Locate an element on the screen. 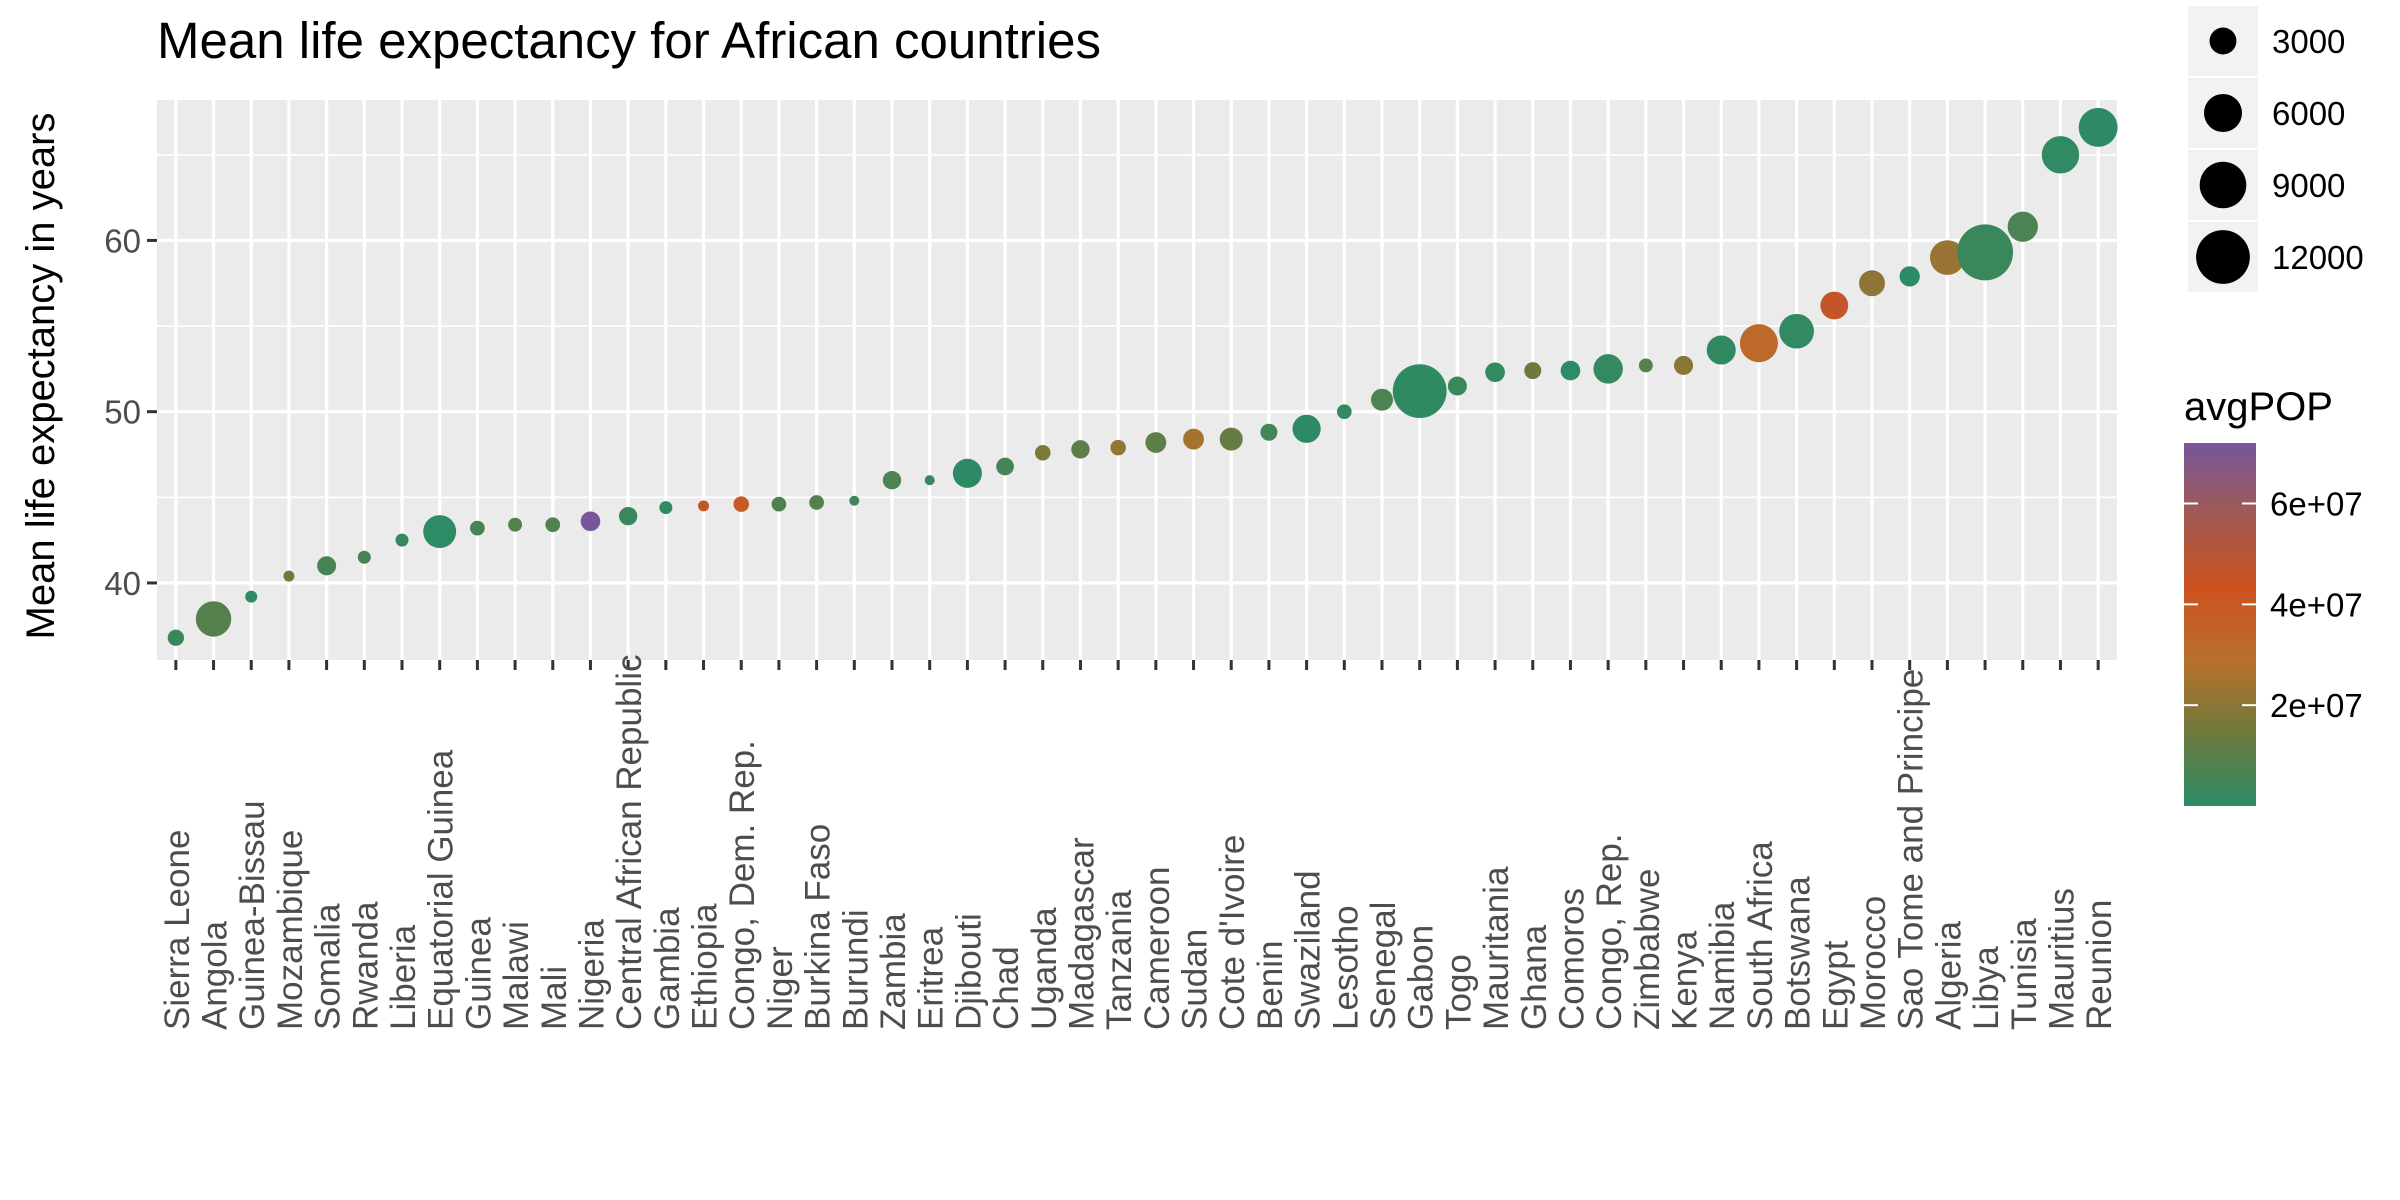 The image size is (2400, 1200). x-tick-label: Zimbabwe is located at coordinates (1647, 949).